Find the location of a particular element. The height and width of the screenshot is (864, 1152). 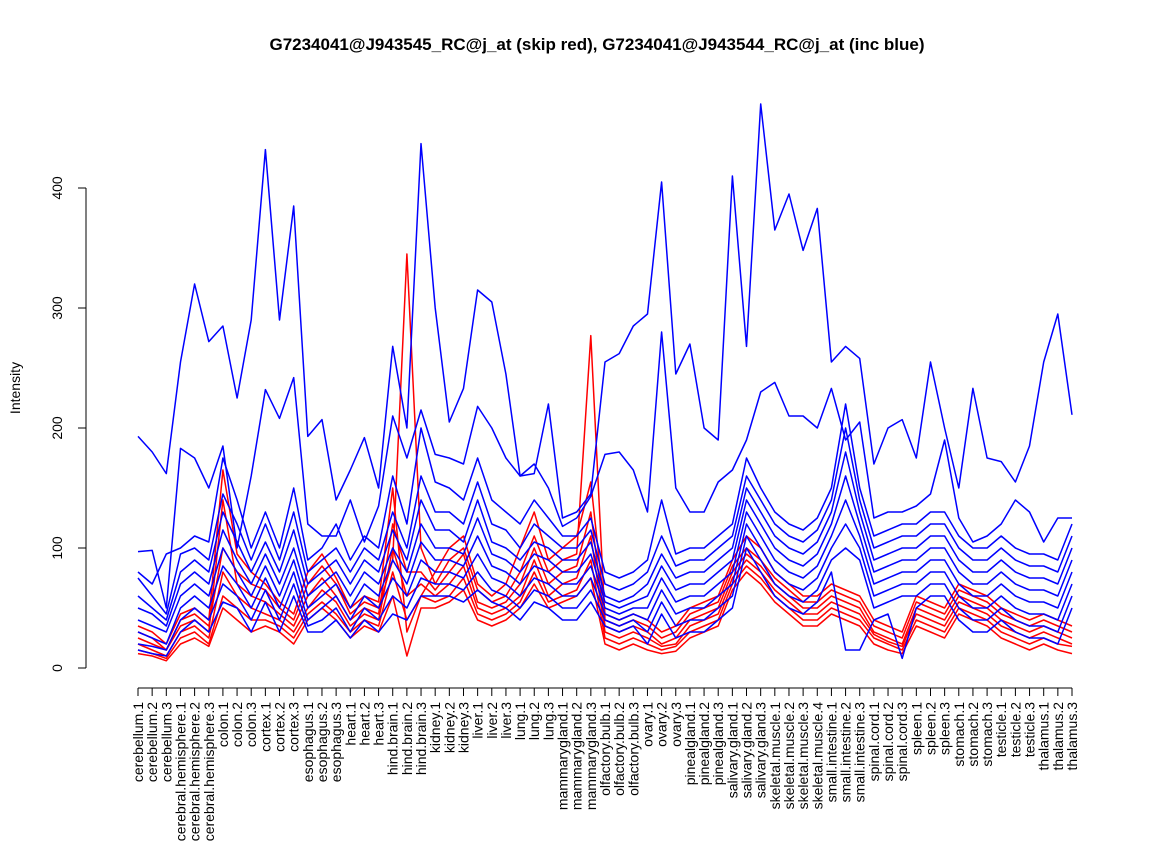

x-tick-label: testicle.2 is located at coordinates (1015, 729).